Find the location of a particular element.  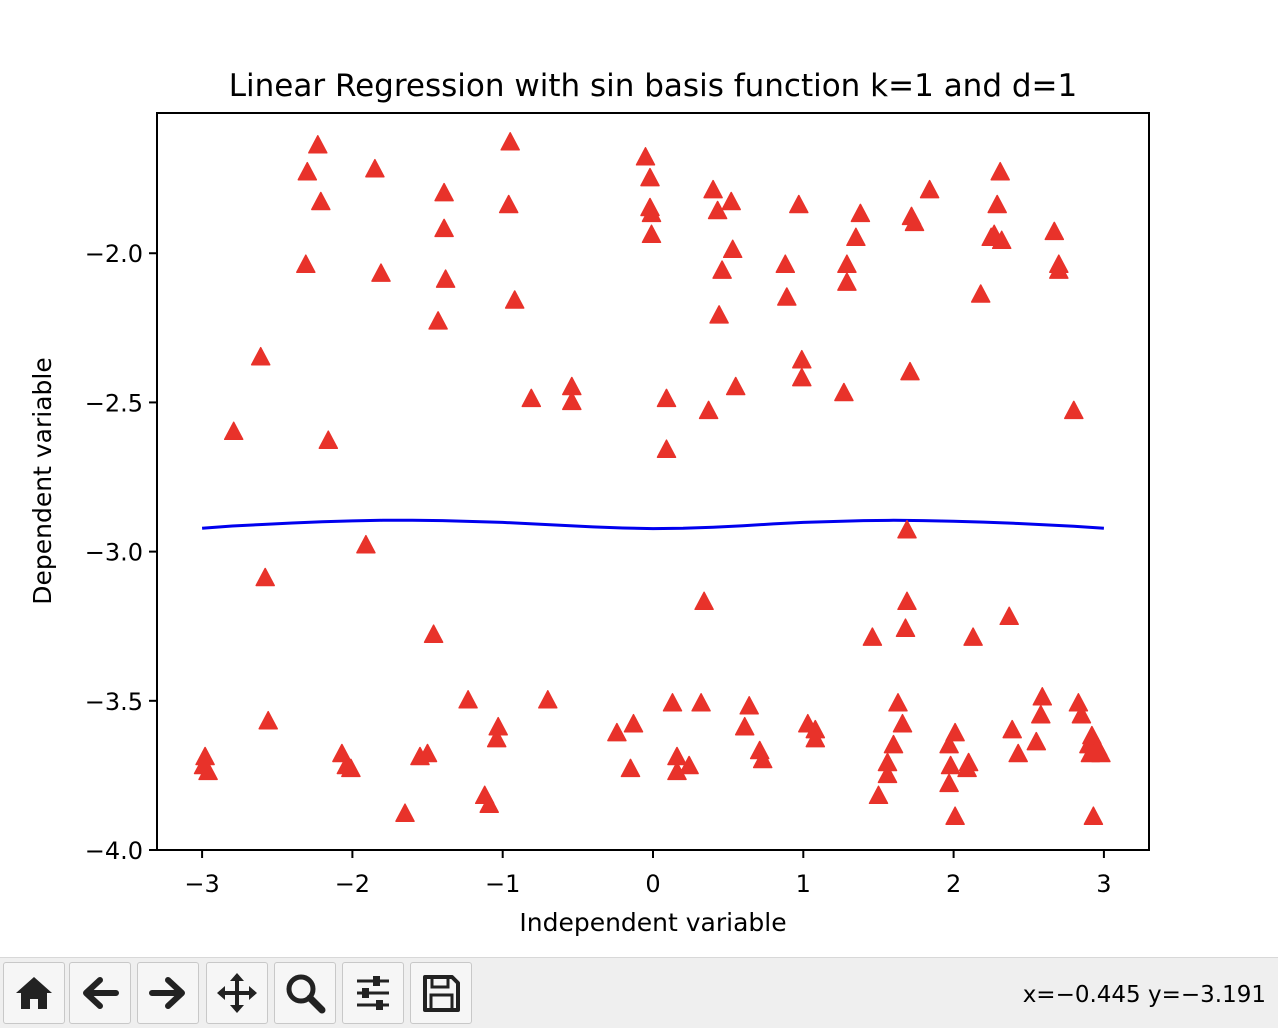

forward-button is located at coordinates (168, 993).